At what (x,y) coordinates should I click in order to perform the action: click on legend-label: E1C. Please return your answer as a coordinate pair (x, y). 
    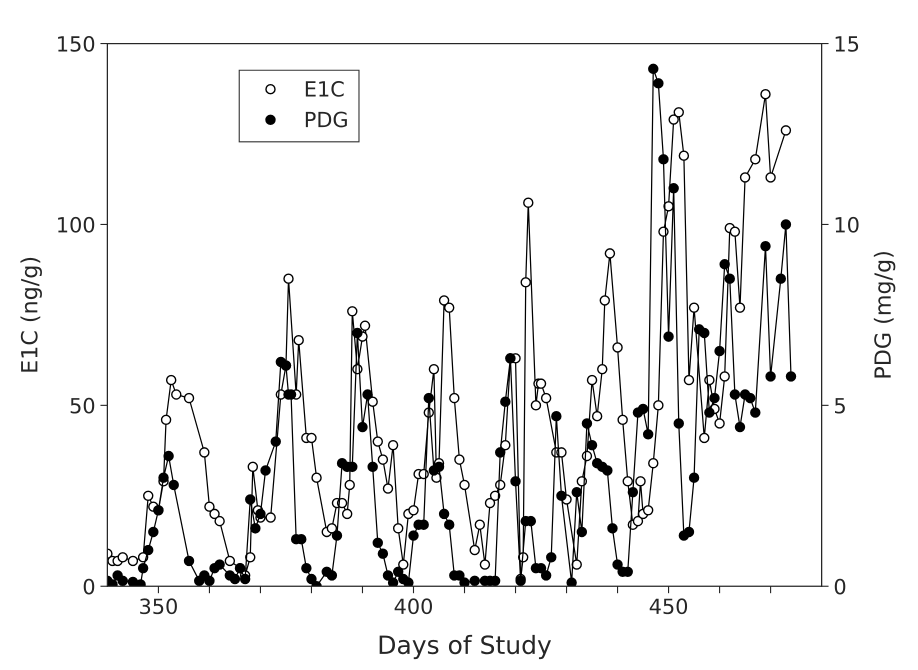
    Looking at the image, I should click on (325, 89).